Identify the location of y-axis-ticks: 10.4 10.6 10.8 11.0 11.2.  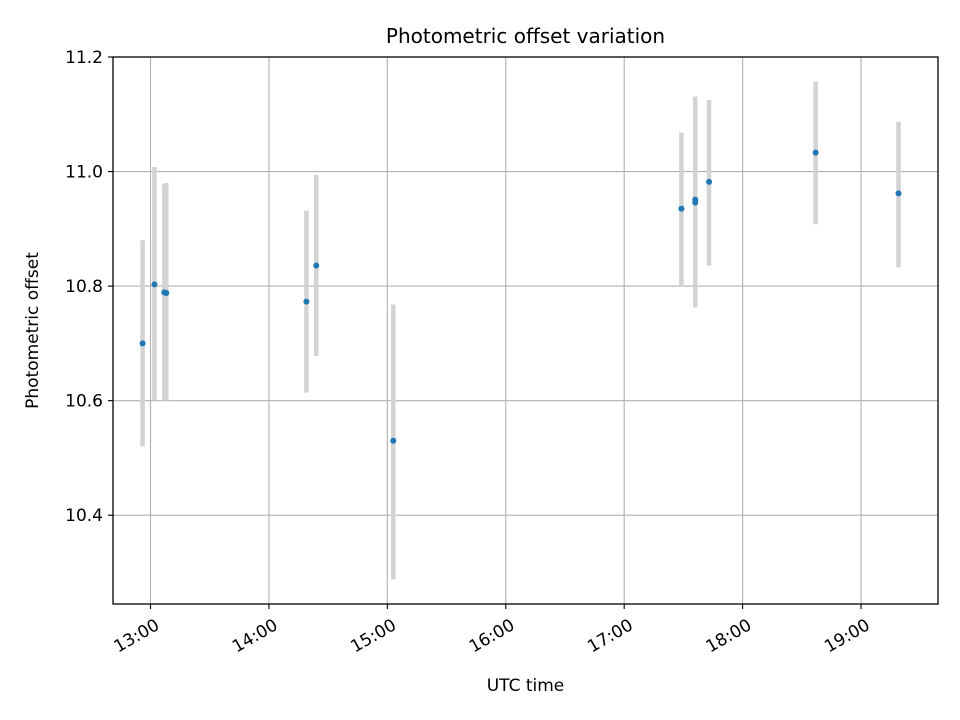
(89, 287).